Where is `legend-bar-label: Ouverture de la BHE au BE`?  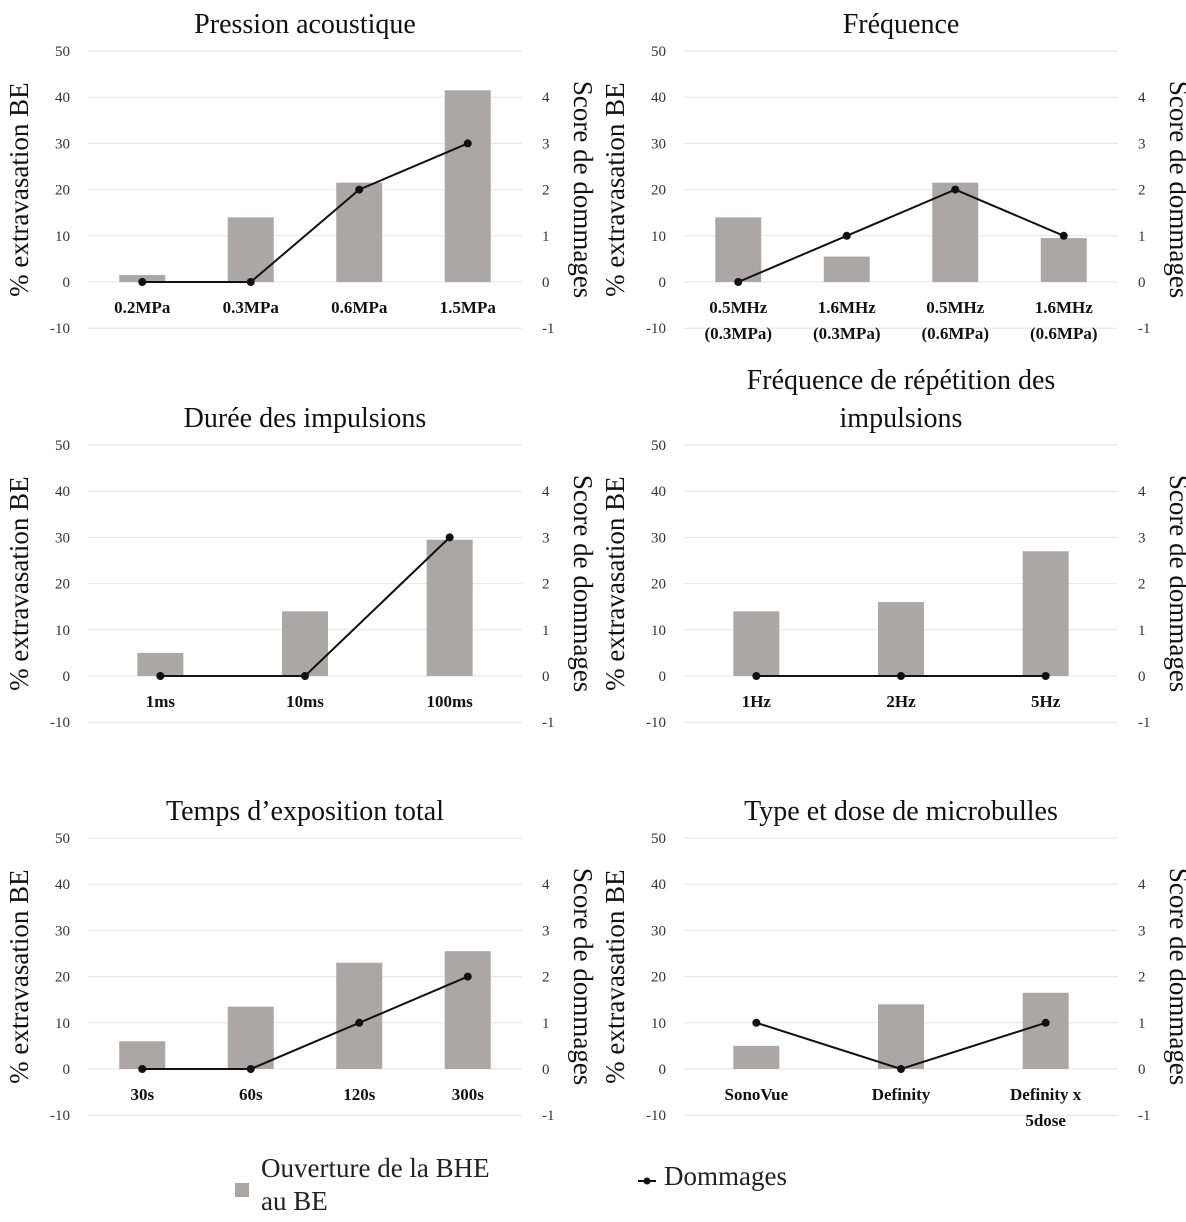
legend-bar-label: Ouverture de la BHE au BE is located at coordinates (411, 1185).